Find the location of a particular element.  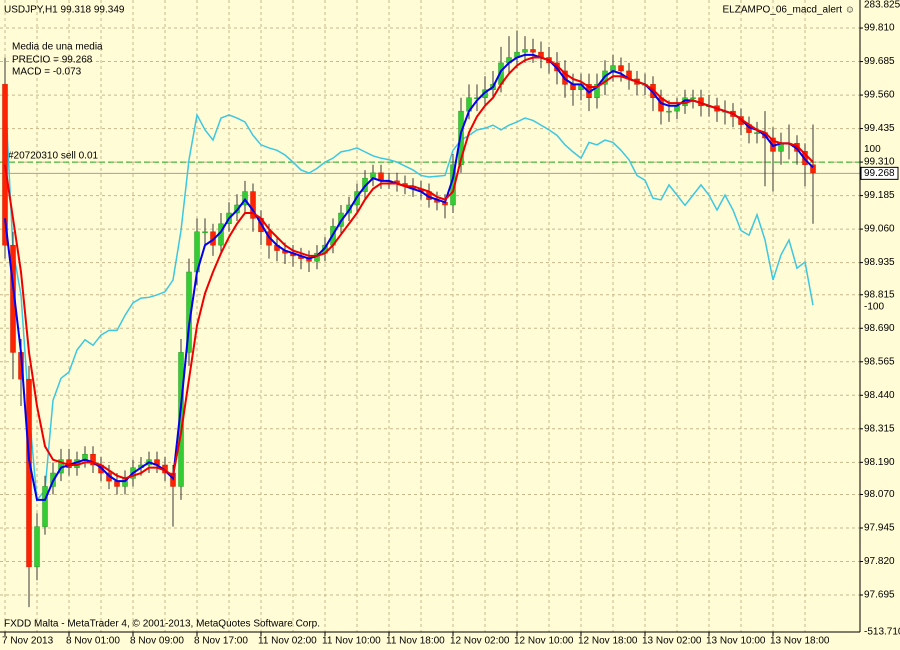

y-tick-label: 98.935 is located at coordinates (879, 262).